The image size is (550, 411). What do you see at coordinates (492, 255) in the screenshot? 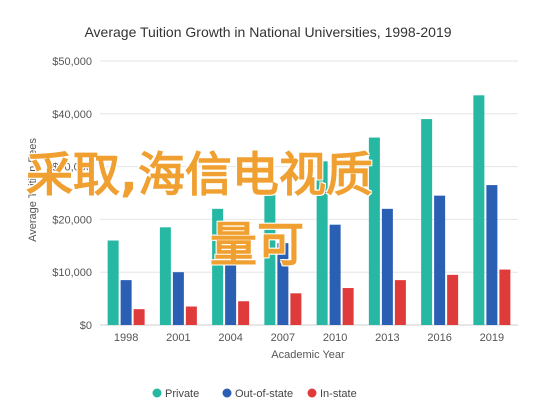
I see `bar-out-of-state-2019` at bounding box center [492, 255].